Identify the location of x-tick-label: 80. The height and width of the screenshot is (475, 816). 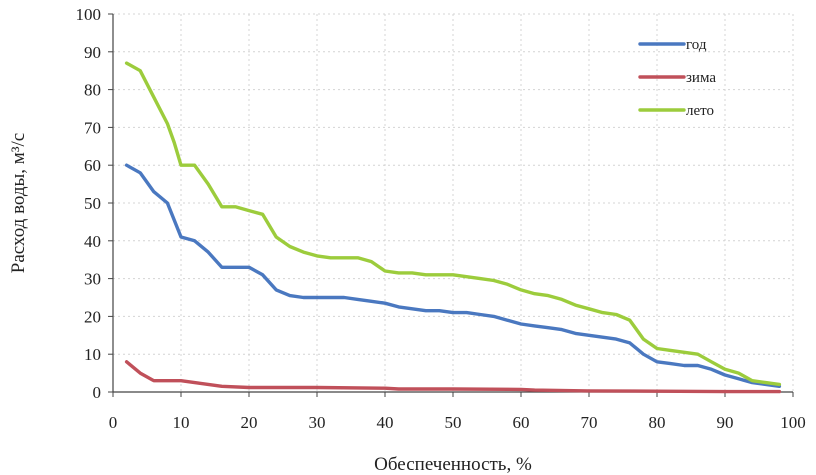
(657, 422).